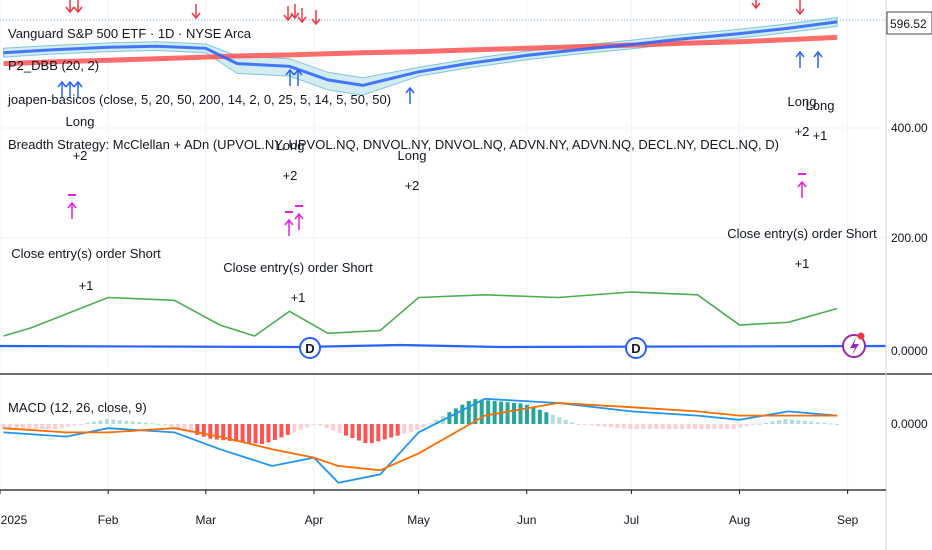 This screenshot has height=550, width=932. What do you see at coordinates (739, 520) in the screenshot?
I see `time-axis-label: Aug` at bounding box center [739, 520].